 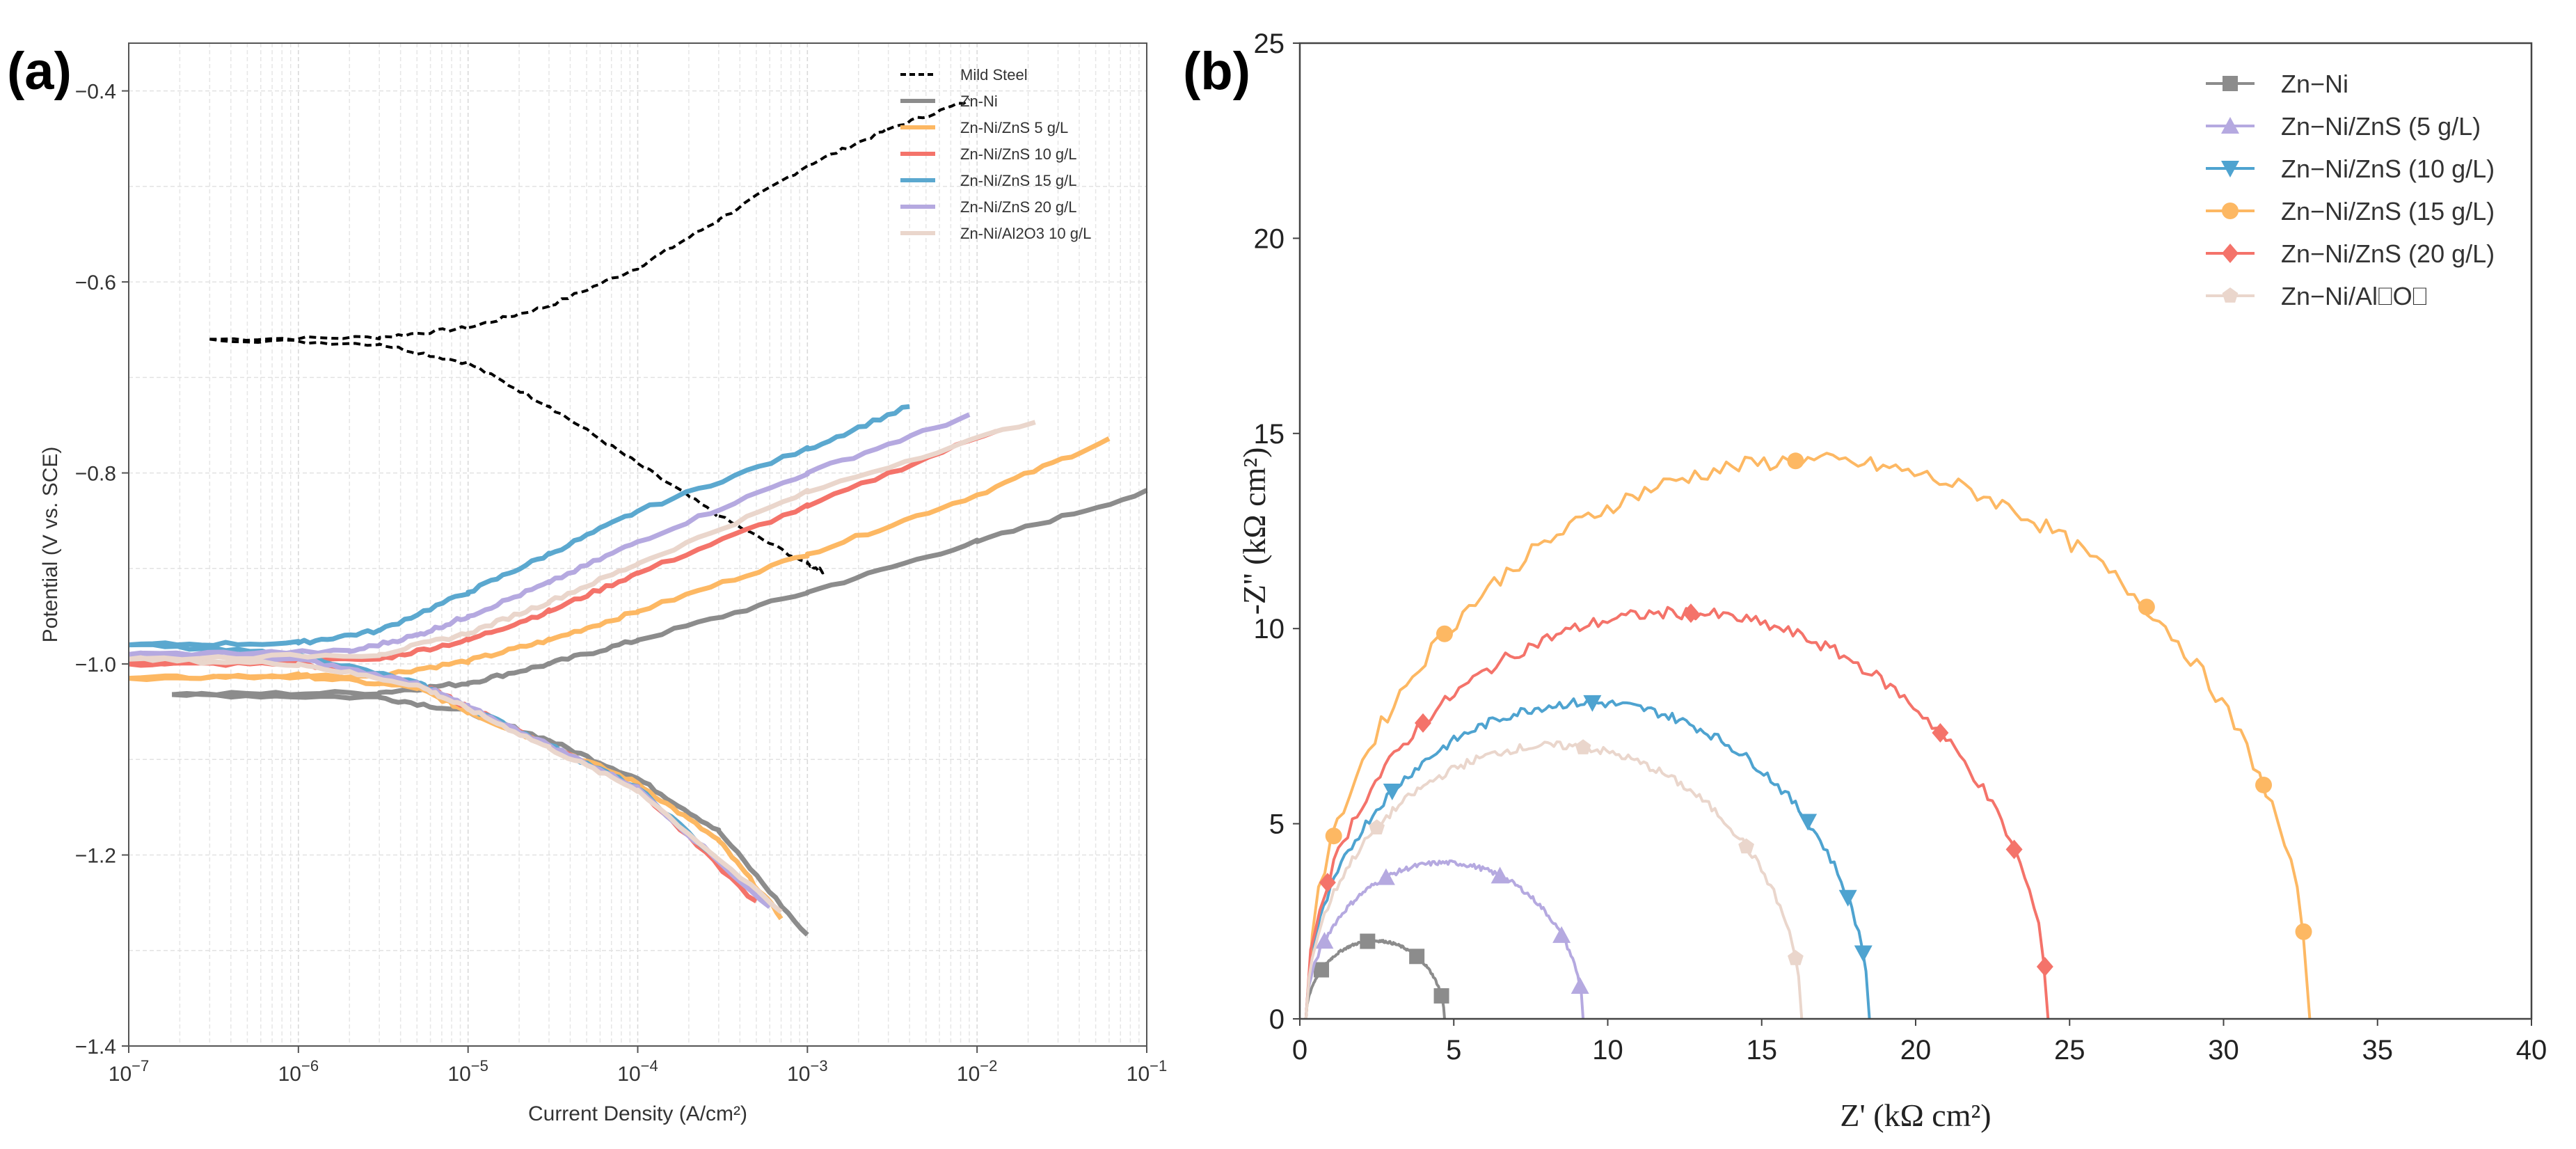 What do you see at coordinates (1254, 531) in the screenshot?
I see `panel-b-y-axis-label: -Z'' (kΩ cm²)` at bounding box center [1254, 531].